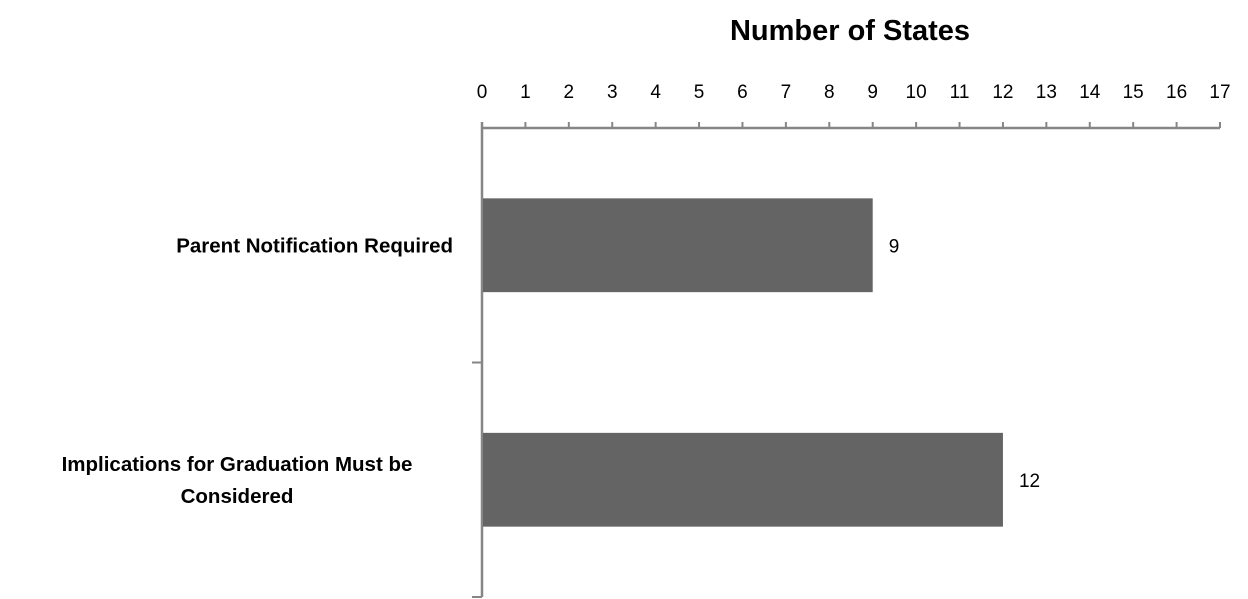  I want to click on category-label-2-line-2: Considered, so click(237, 496).